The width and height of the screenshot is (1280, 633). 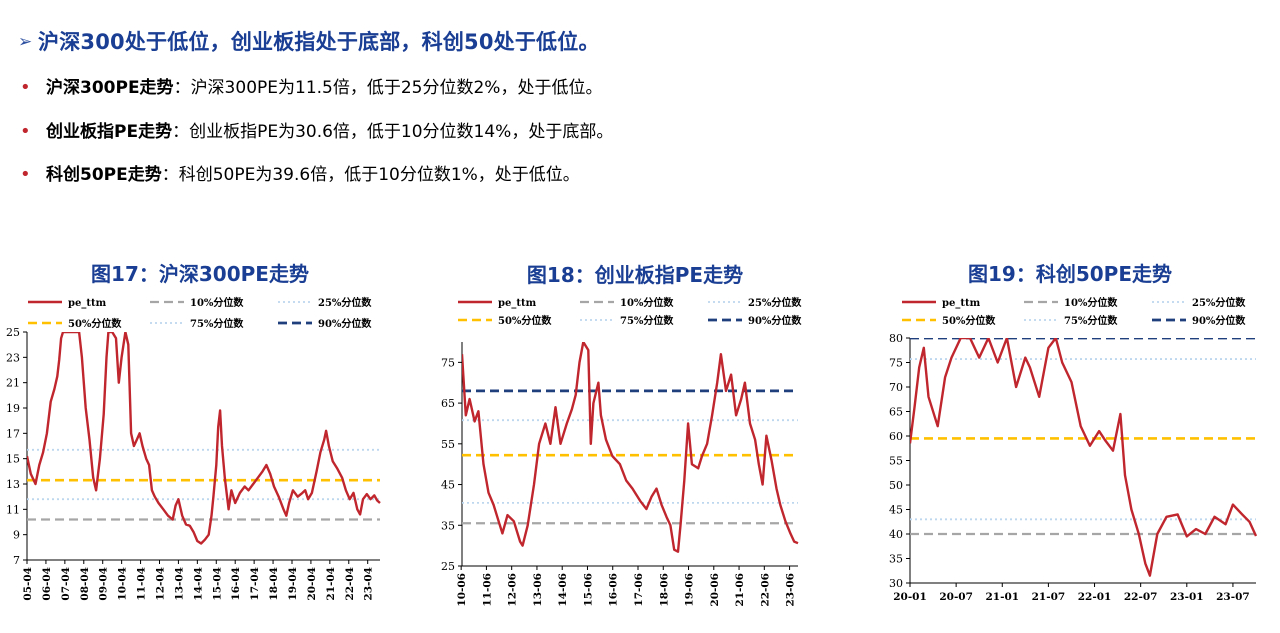 What do you see at coordinates (198, 584) in the screenshot?
I see `x-tick-label: 14-04` at bounding box center [198, 584].